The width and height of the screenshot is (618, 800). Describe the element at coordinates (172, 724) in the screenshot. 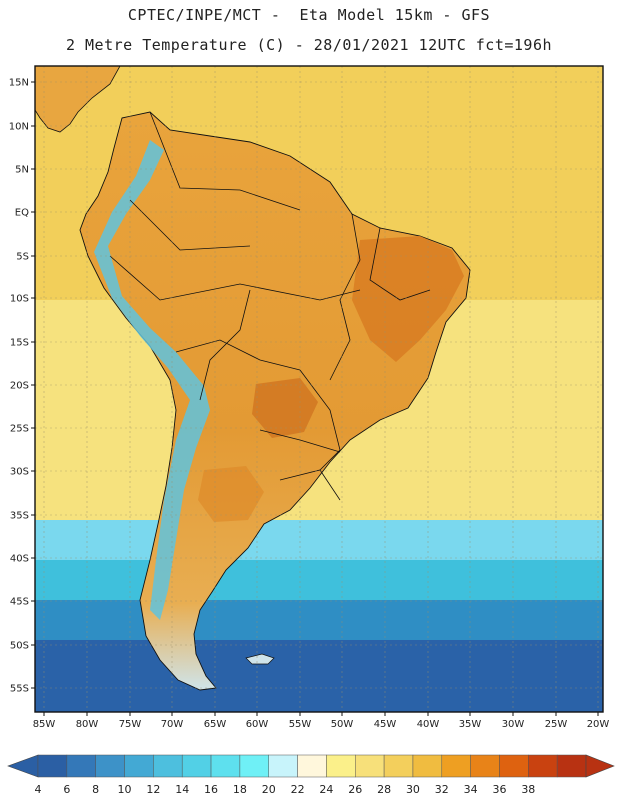

I see `lon-tick-label: 70W` at that location.